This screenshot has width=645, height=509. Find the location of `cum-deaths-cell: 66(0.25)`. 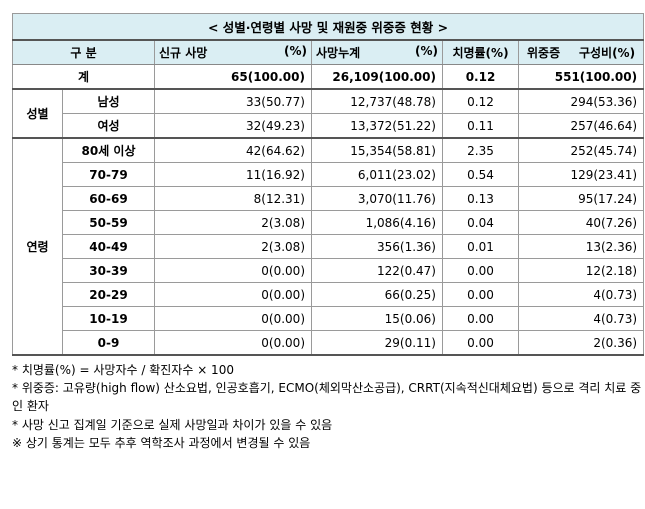

cum-deaths-cell: 66(0.25) is located at coordinates (377, 294).